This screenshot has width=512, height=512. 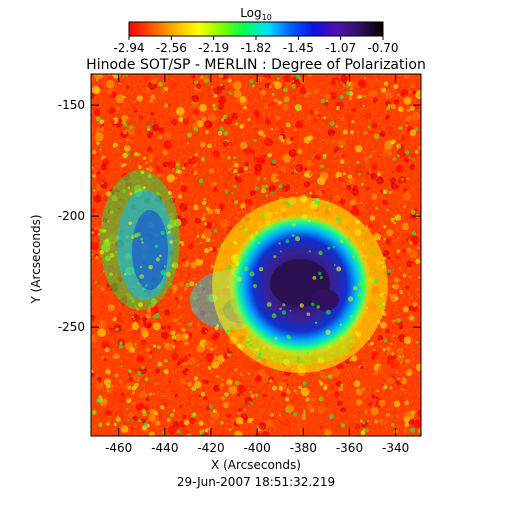 What do you see at coordinates (349, 448) in the screenshot?
I see `x-tick-label: -360` at bounding box center [349, 448].